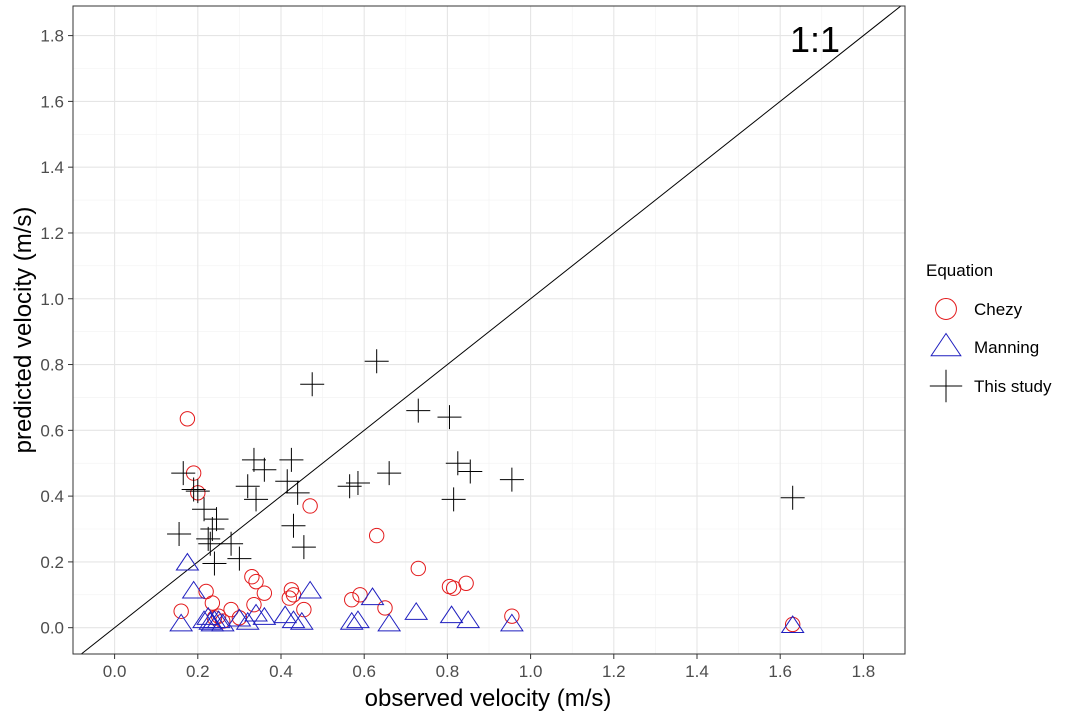  What do you see at coordinates (52, 233) in the screenshot?
I see `y-tick-label: 1.2` at bounding box center [52, 233].